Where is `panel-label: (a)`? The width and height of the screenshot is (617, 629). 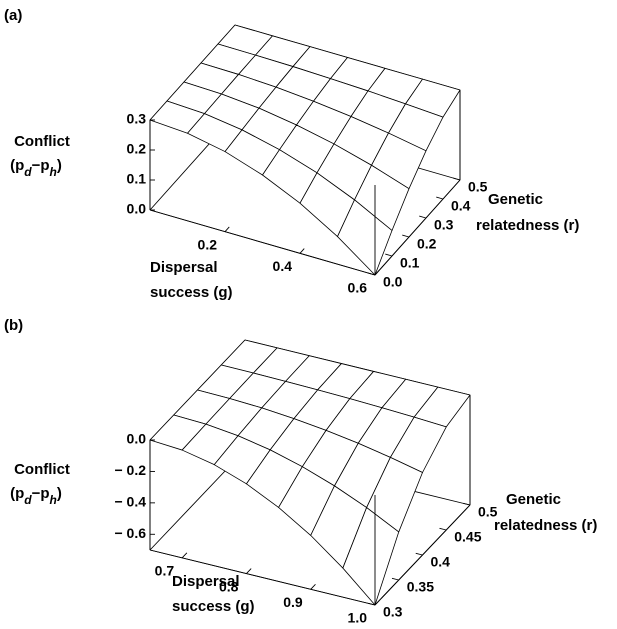
panel-label: (a) is located at coordinates (13, 15).